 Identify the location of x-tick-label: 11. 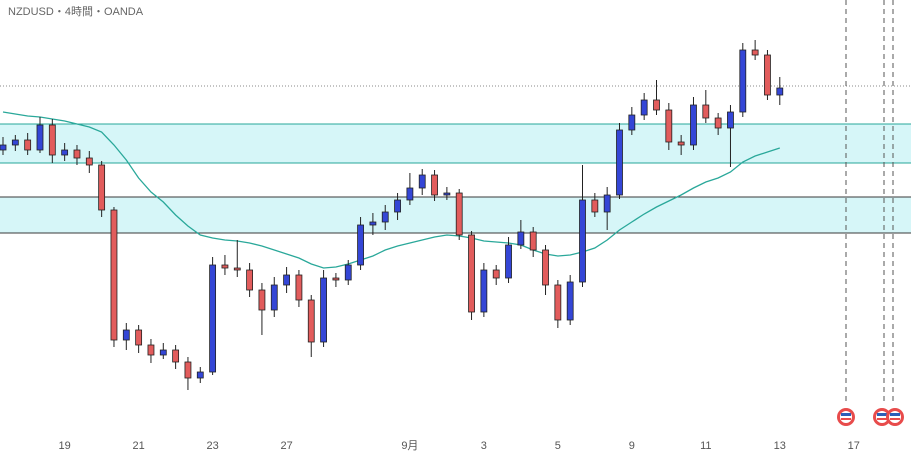
(705, 446).